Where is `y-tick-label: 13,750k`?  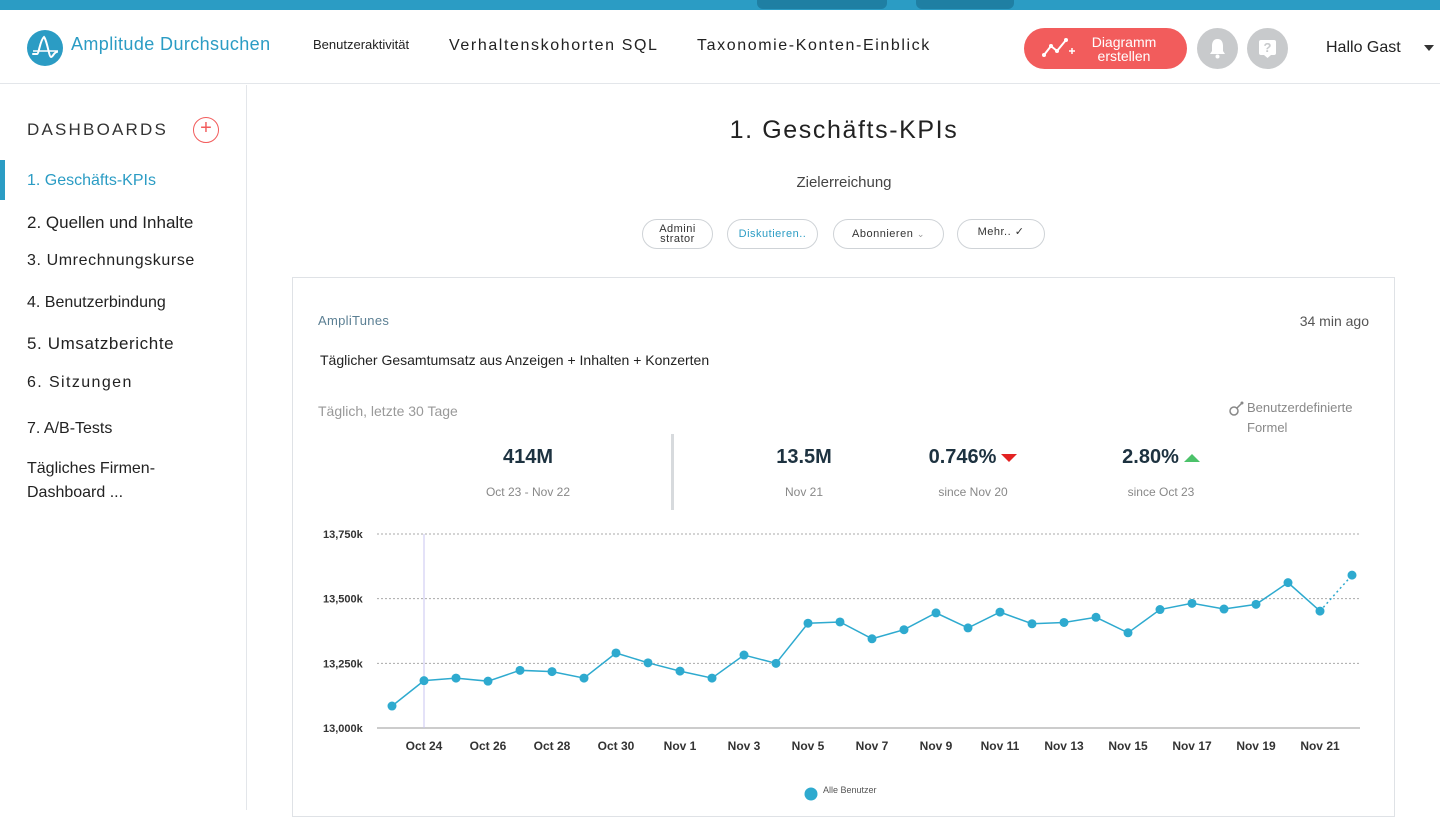
y-tick-label: 13,750k is located at coordinates (343, 535).